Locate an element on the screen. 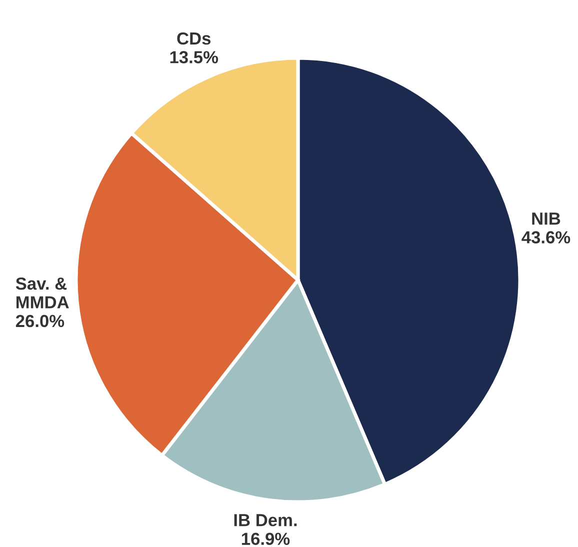 The height and width of the screenshot is (547, 578). data-label: 43.6% is located at coordinates (546, 237).